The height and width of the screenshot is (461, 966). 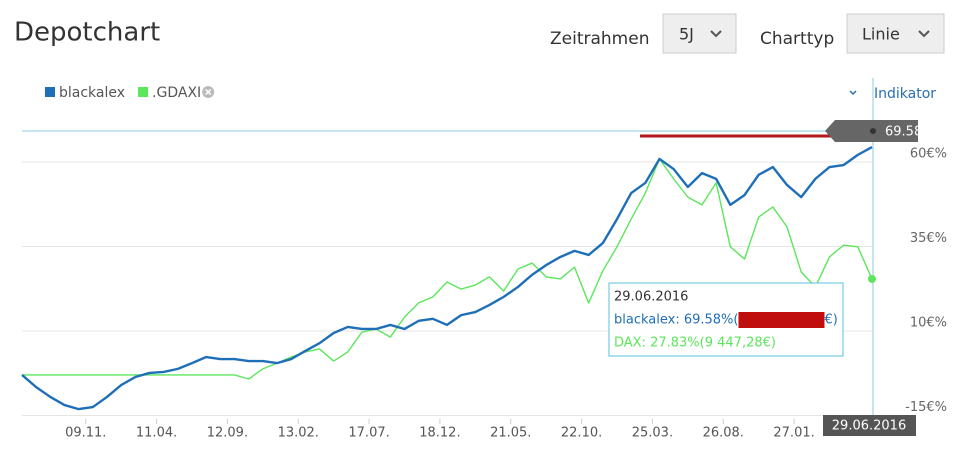 What do you see at coordinates (439, 432) in the screenshot?
I see `x-tick-label: 18.12.` at bounding box center [439, 432].